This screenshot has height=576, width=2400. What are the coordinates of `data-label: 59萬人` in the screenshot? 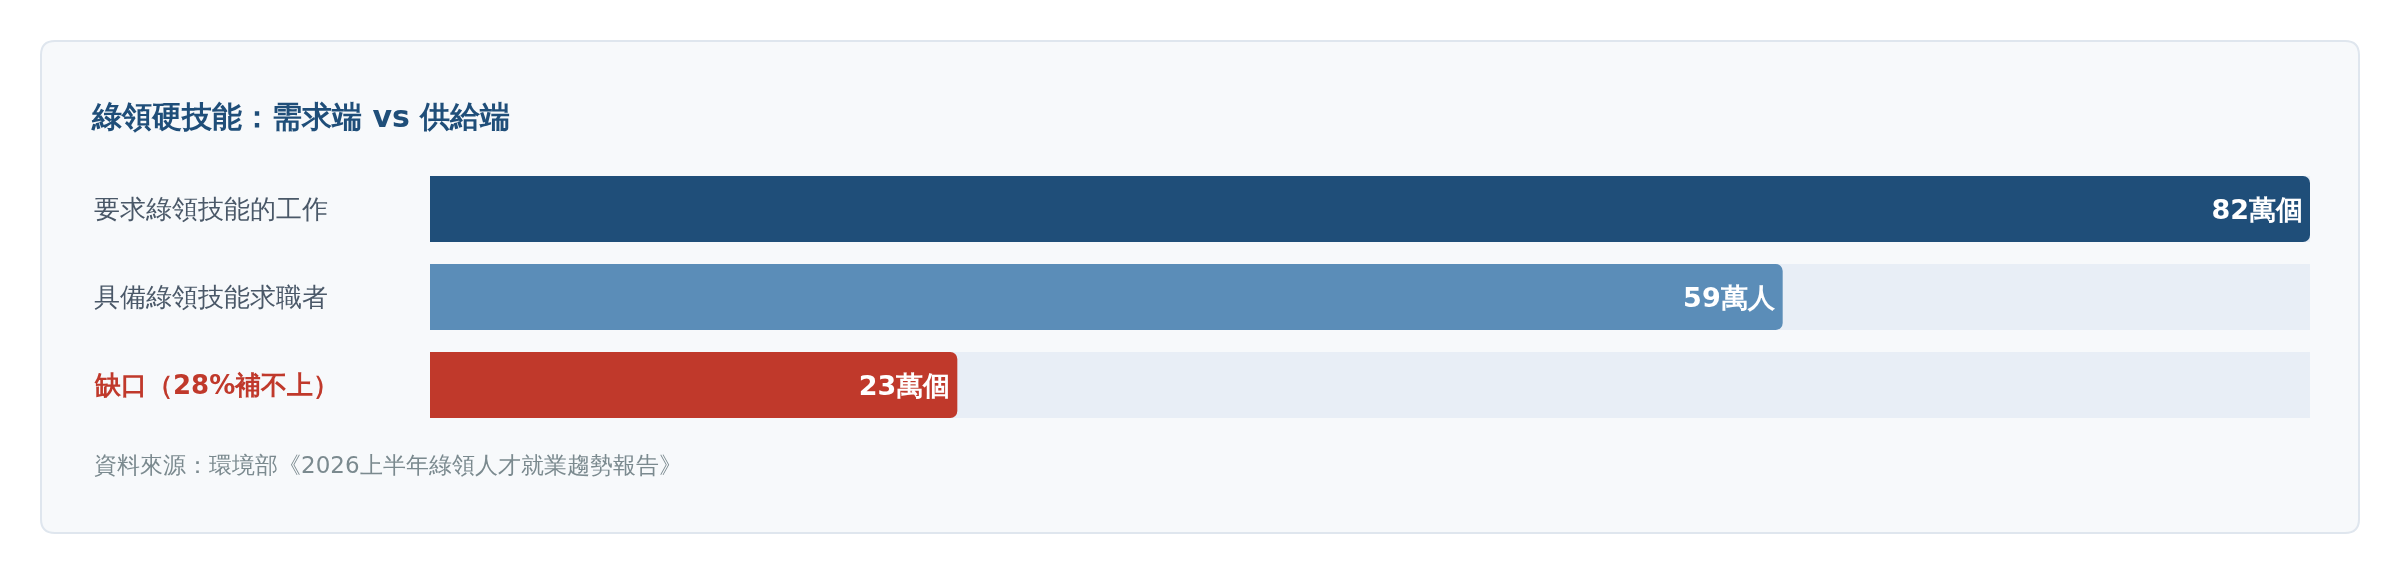 It's located at (1729, 297).